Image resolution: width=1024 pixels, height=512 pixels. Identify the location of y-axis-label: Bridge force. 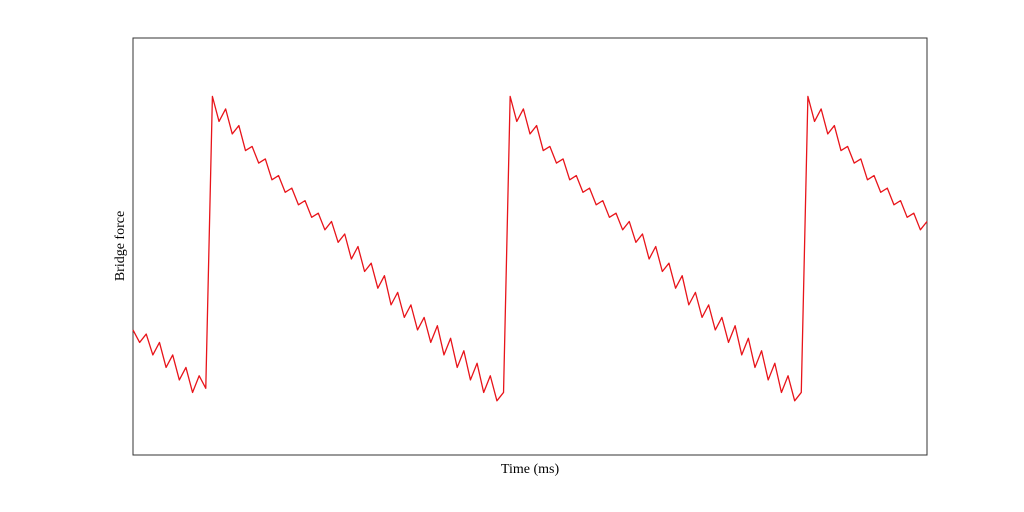
(120, 246).